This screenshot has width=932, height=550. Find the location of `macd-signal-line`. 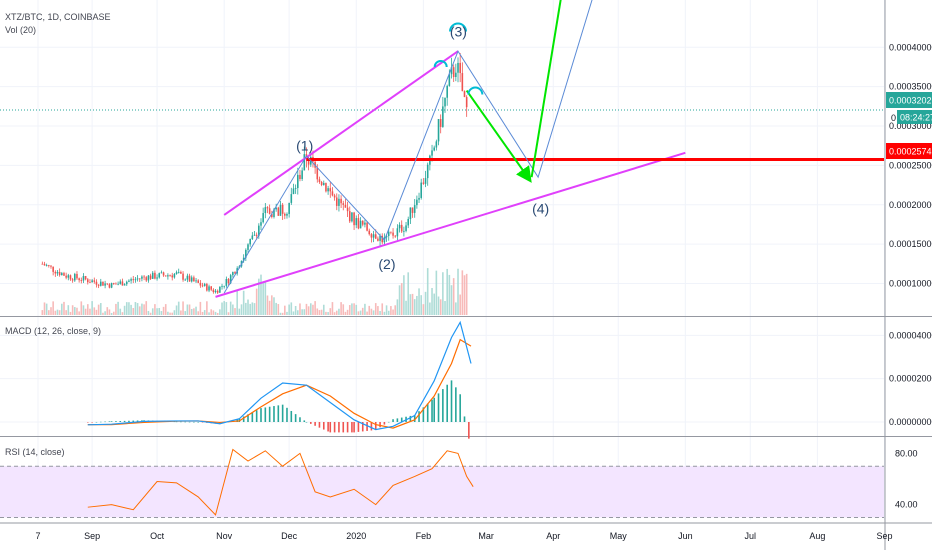

macd-signal-line is located at coordinates (279, 383).